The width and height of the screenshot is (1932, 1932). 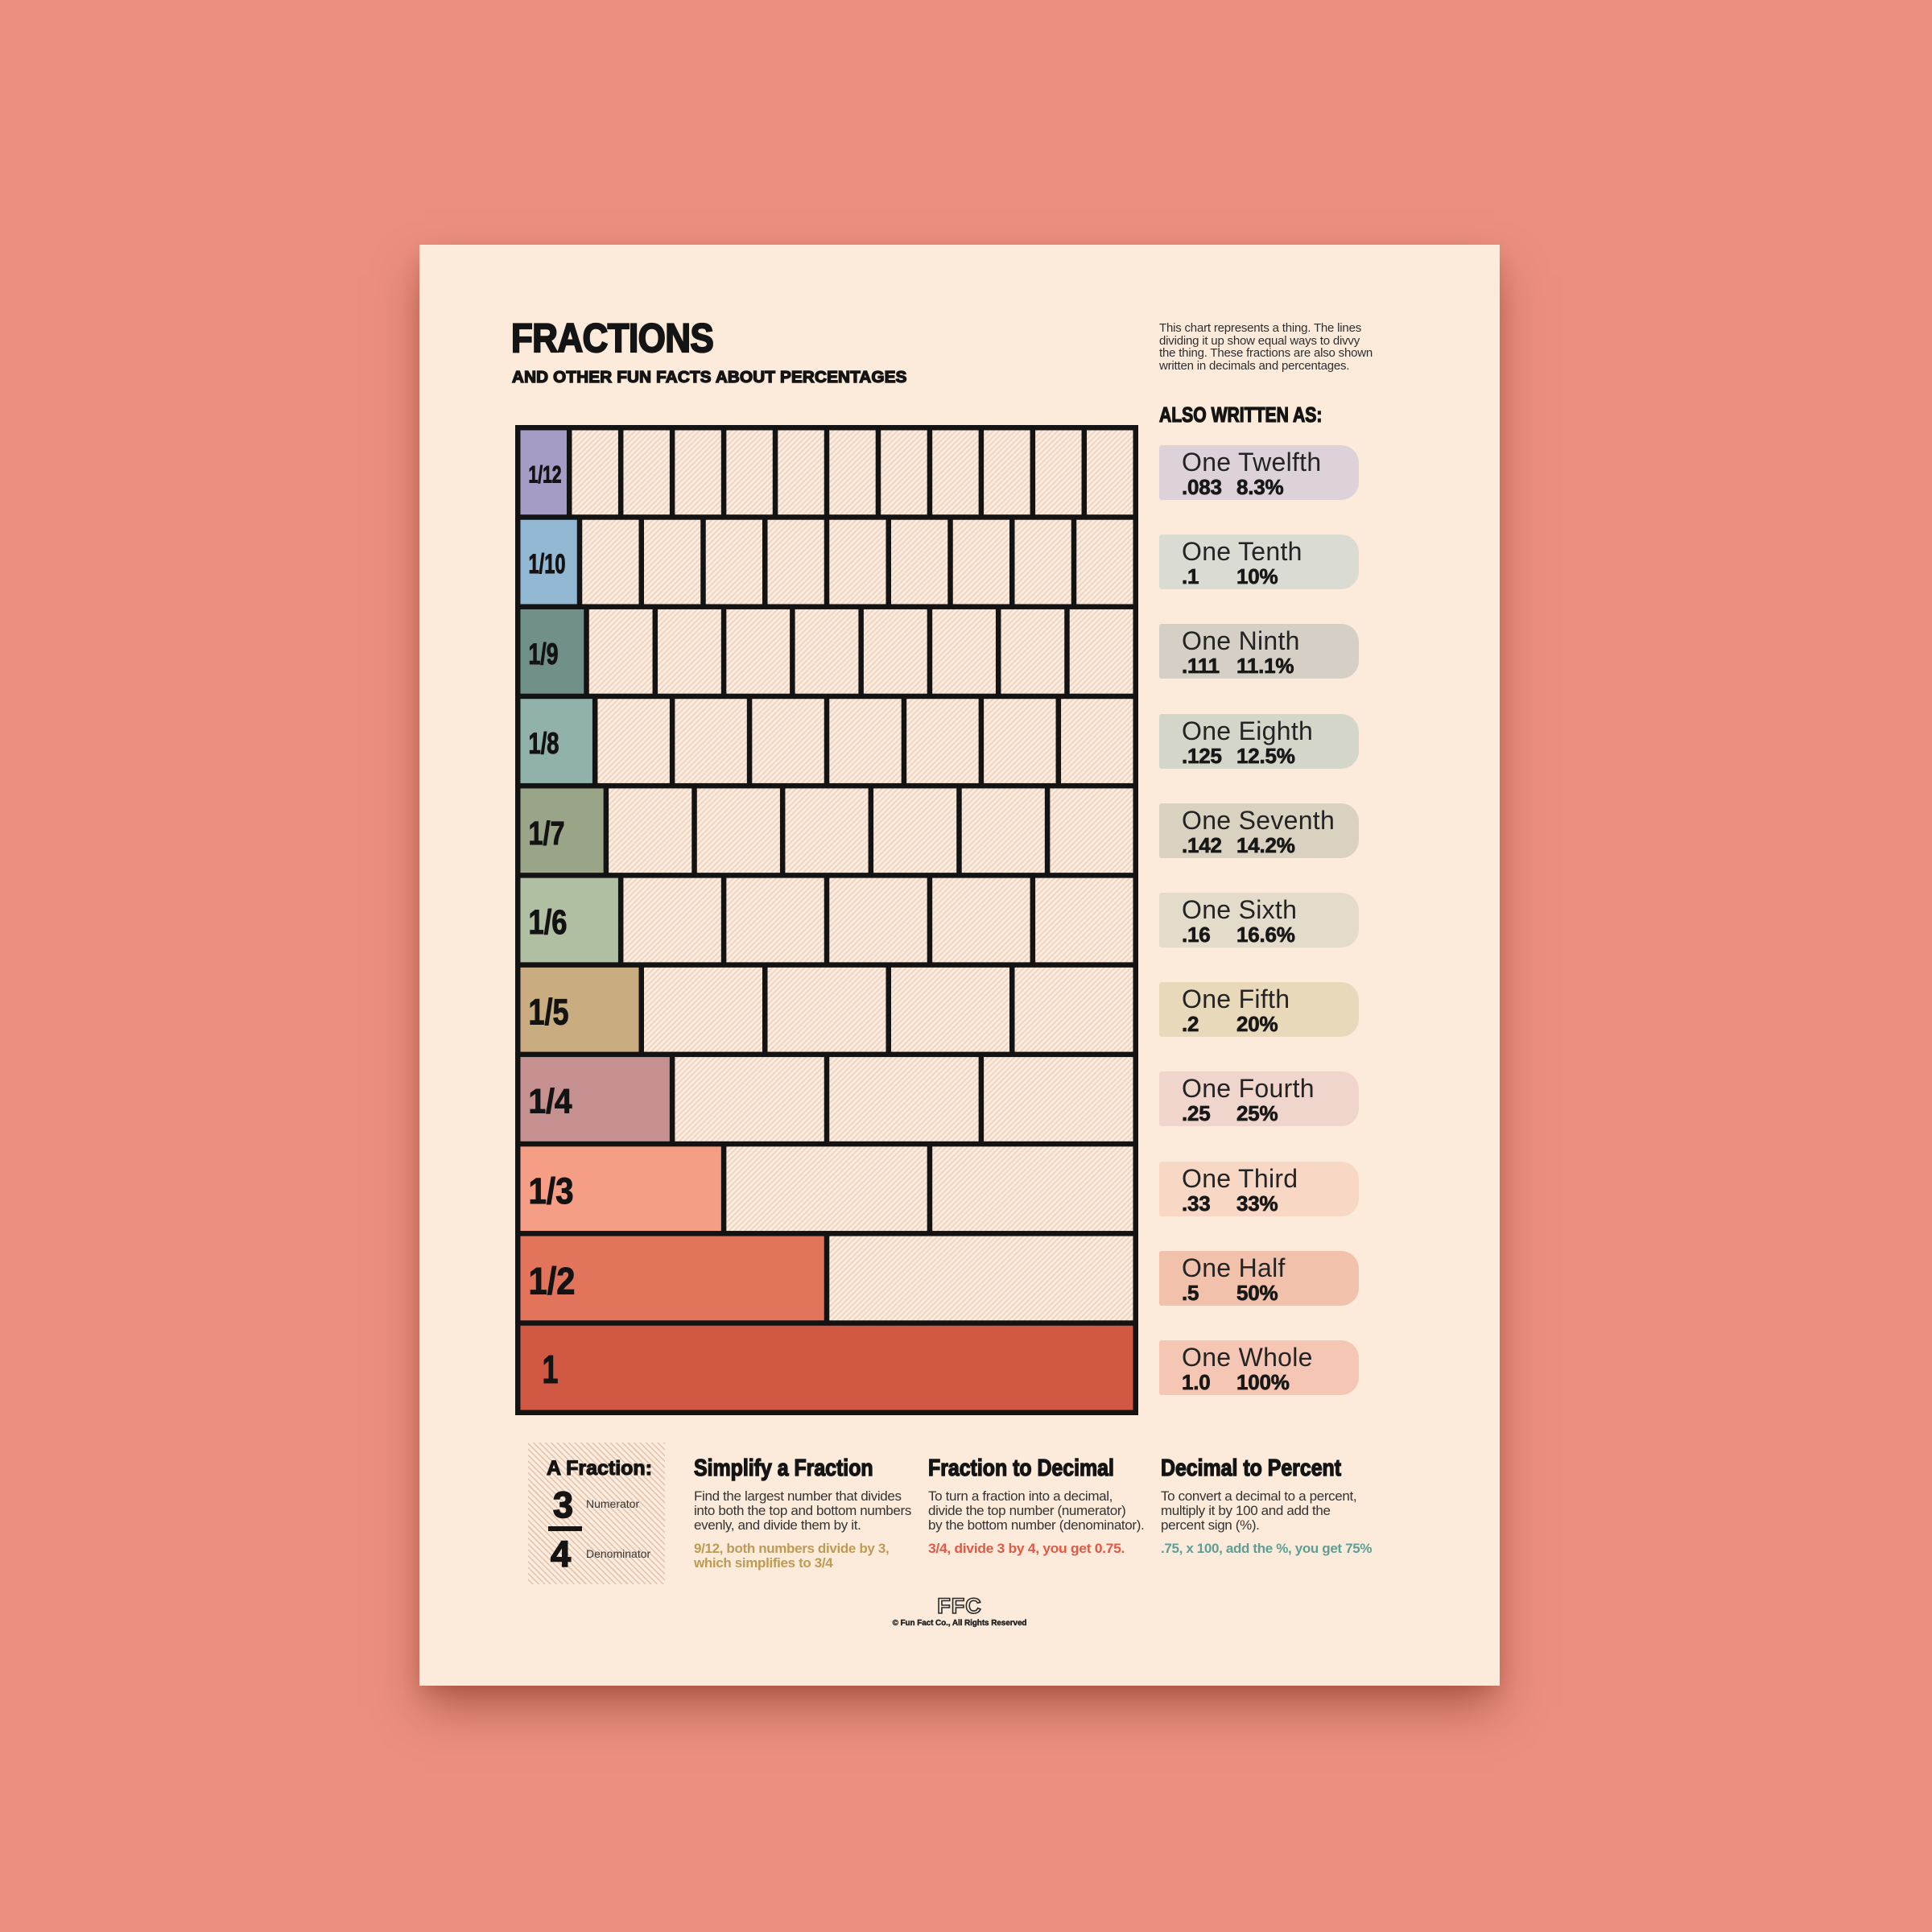 I want to click on svg-text: 1/4, so click(x=550, y=1102).